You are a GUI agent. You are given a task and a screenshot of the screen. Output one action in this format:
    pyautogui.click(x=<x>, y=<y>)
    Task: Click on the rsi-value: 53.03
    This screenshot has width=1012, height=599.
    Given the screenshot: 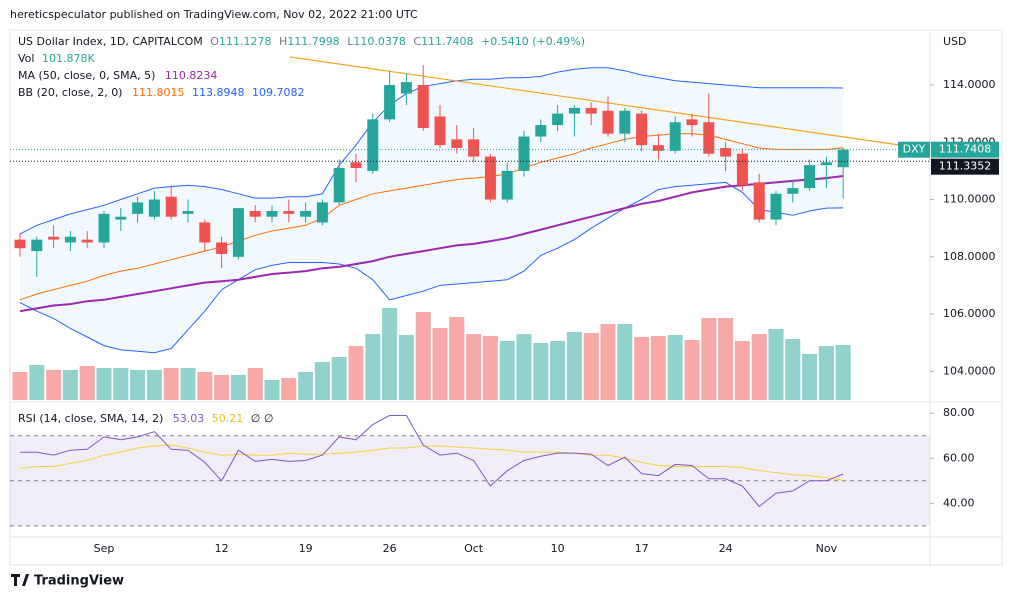 What is the action you would take?
    pyautogui.click(x=189, y=418)
    